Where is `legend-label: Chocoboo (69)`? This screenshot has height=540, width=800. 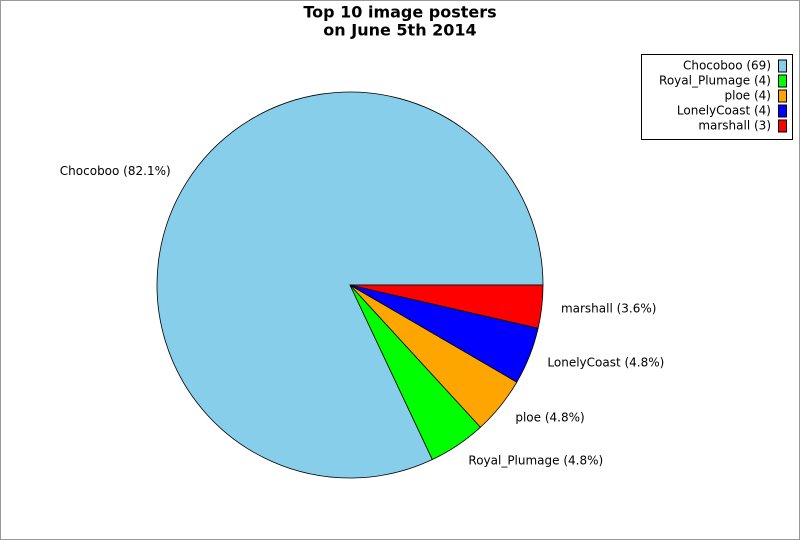 legend-label: Chocoboo (69) is located at coordinates (727, 66).